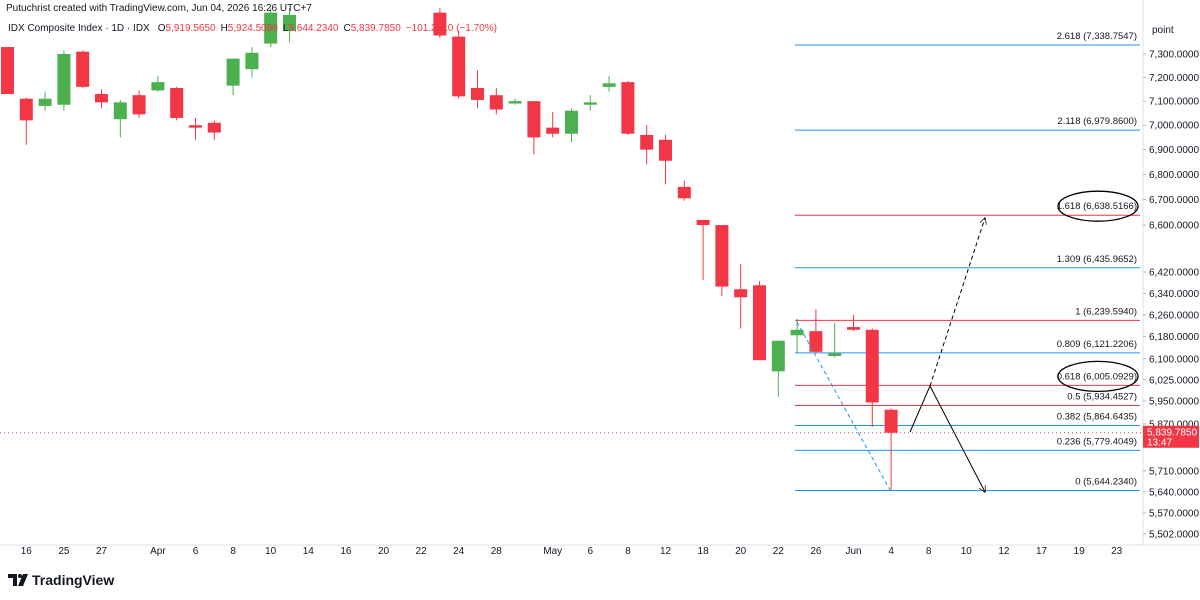 This screenshot has width=1200, height=600. Describe the element at coordinates (1174, 226) in the screenshot. I see `y-tick-label: 6,600.0000` at that location.